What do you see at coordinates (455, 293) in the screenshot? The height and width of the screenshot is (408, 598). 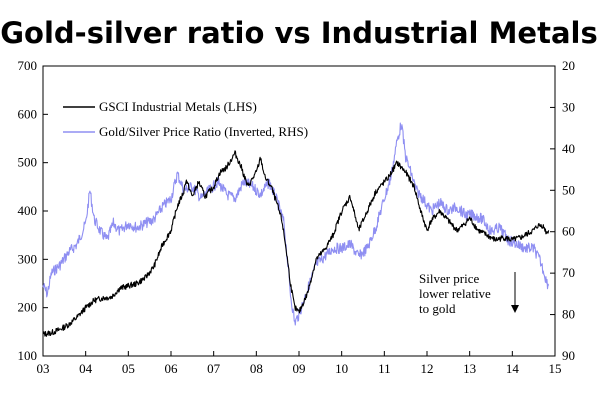 I see `annotation-line-2: lower relative` at bounding box center [455, 293].